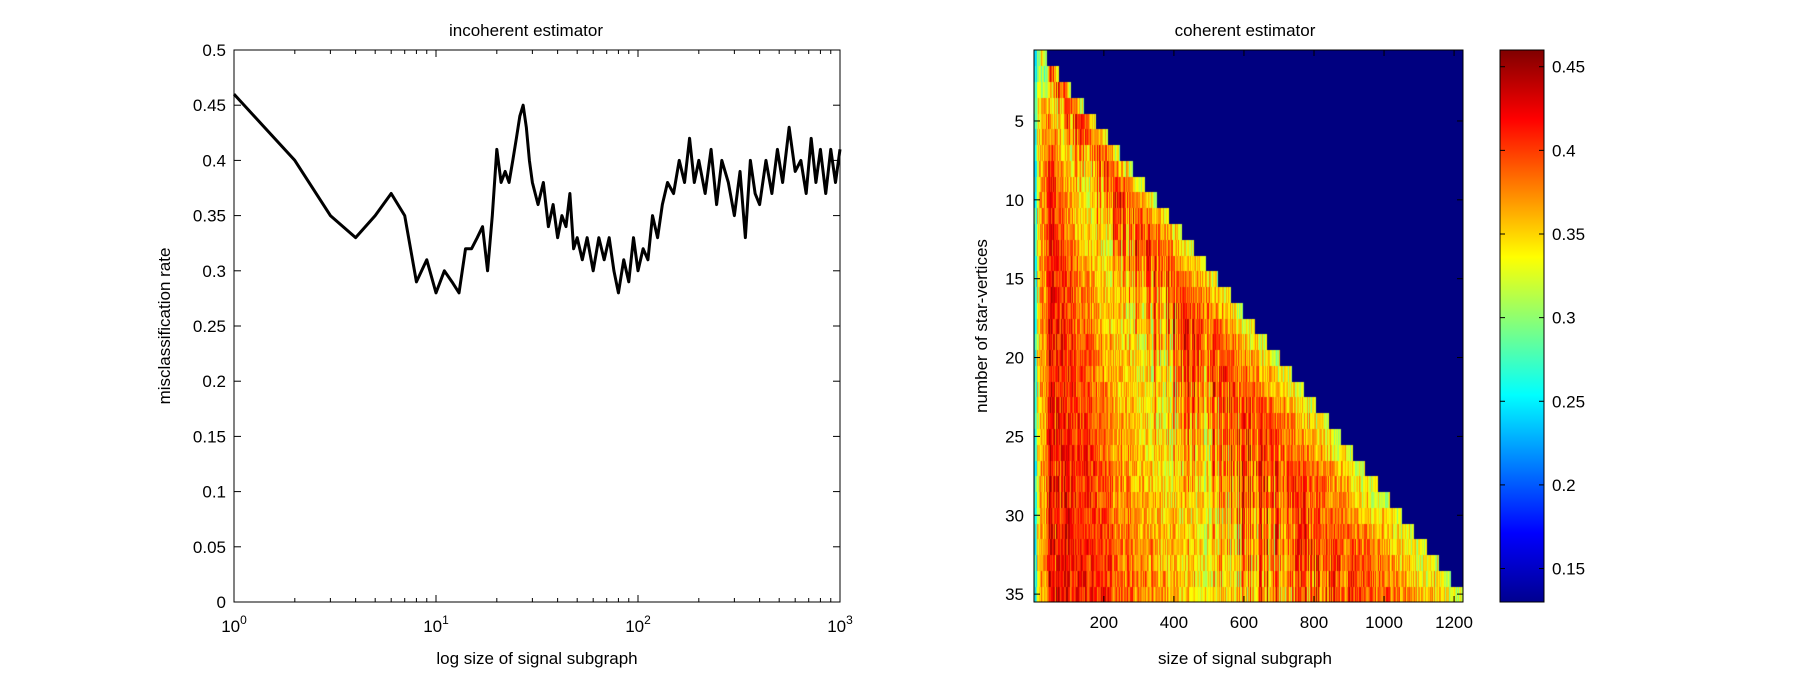  Describe the element at coordinates (214, 492) in the screenshot. I see `y-tick-label: 0.1` at that location.